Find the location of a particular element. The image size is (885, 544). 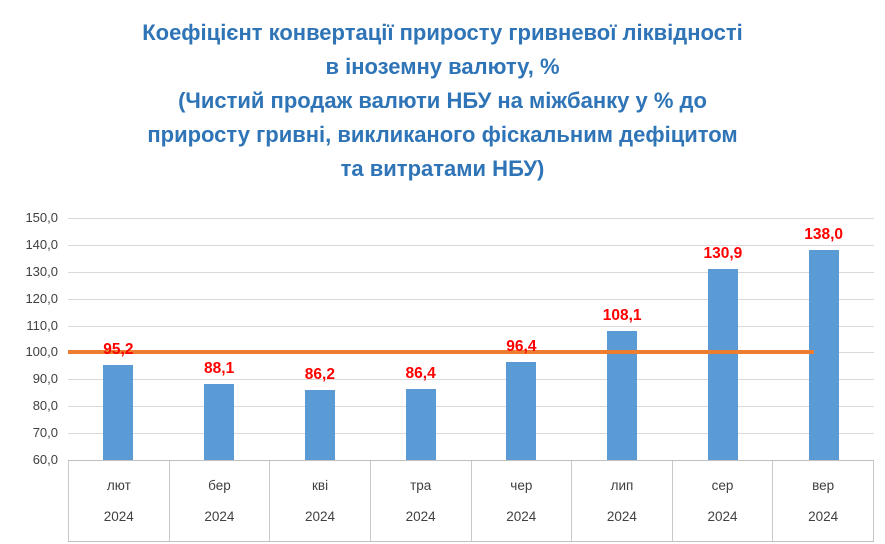

x-tick-month: вер is located at coordinates (823, 485).